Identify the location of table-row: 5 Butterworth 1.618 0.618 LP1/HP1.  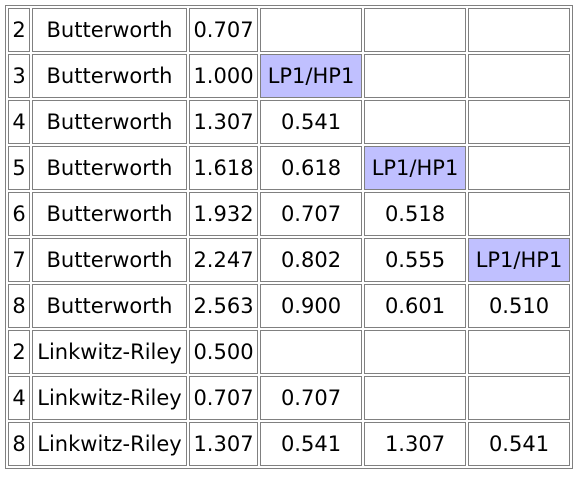
(289, 168).